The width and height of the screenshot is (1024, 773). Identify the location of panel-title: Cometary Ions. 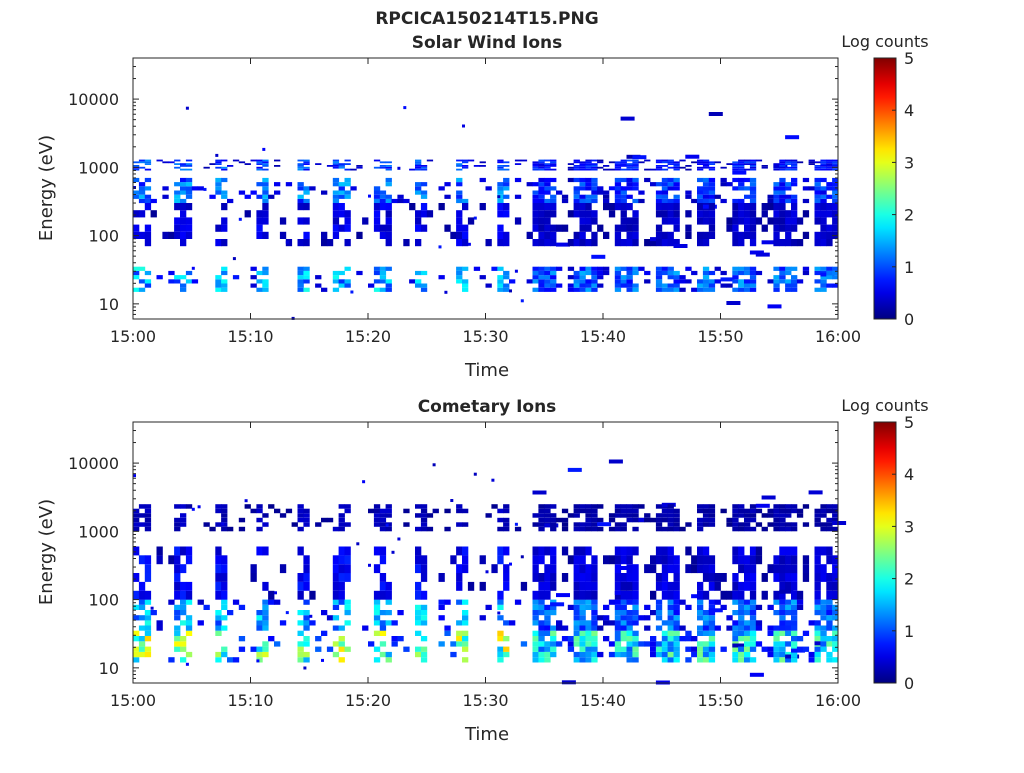
(487, 407).